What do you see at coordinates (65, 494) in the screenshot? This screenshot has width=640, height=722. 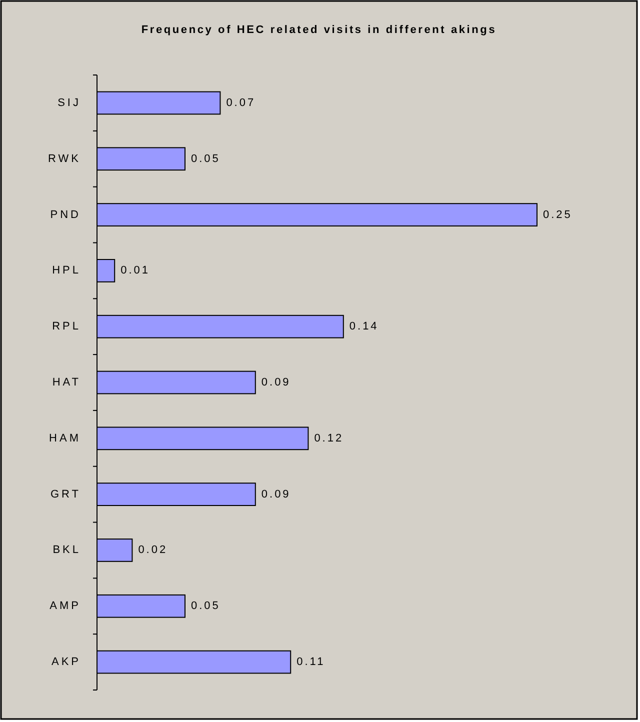 I see `y-tick-label: GRT` at bounding box center [65, 494].